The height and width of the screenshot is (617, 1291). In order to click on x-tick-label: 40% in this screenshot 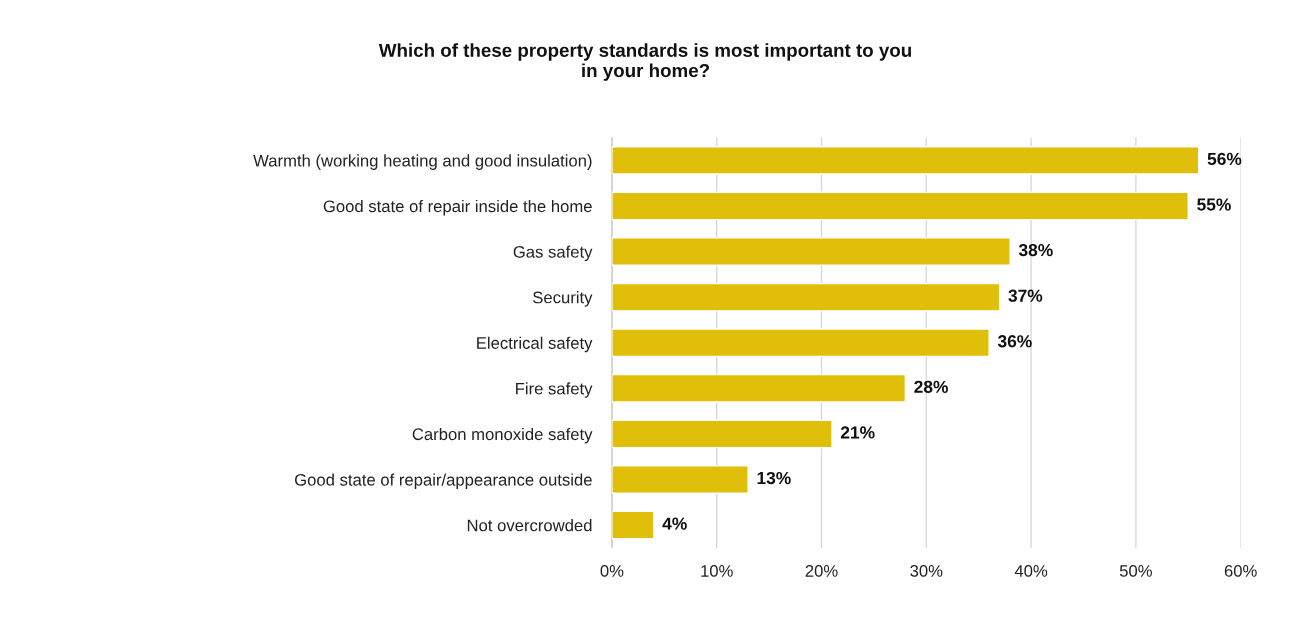, I will do `click(1031, 571)`.